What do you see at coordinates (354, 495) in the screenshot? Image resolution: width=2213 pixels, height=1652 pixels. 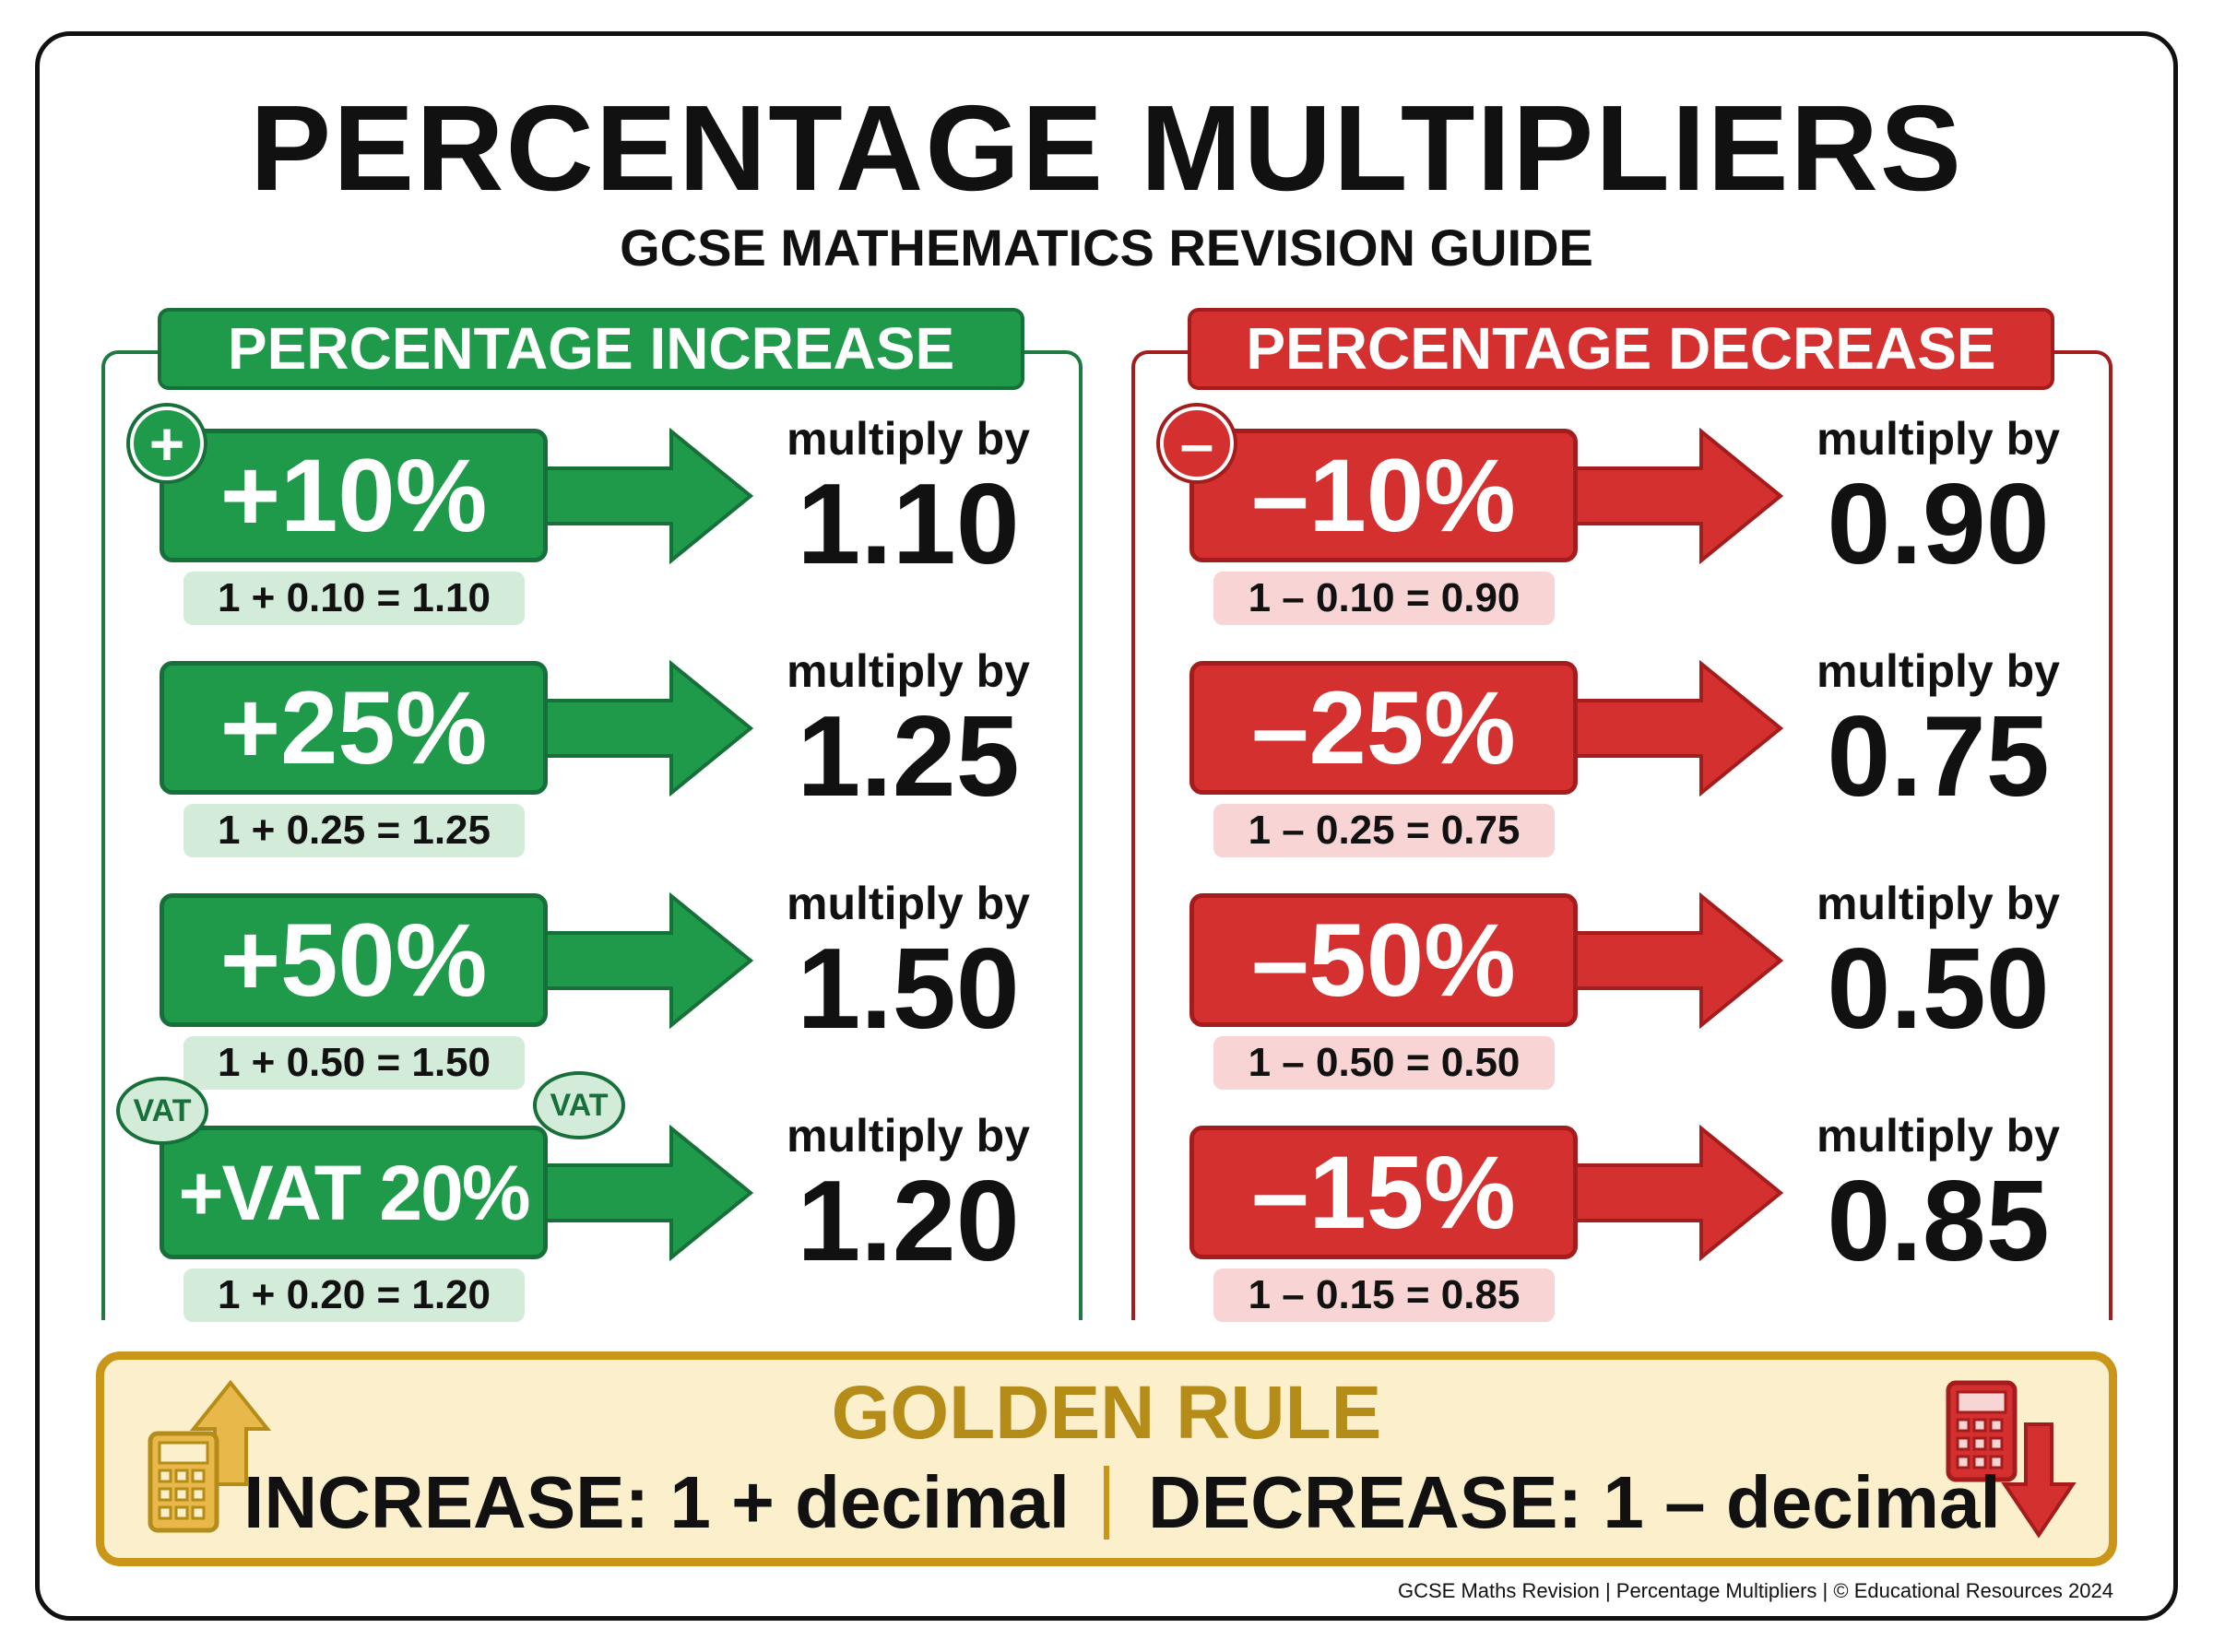 I see `increase-percent-badge: +10%` at bounding box center [354, 495].